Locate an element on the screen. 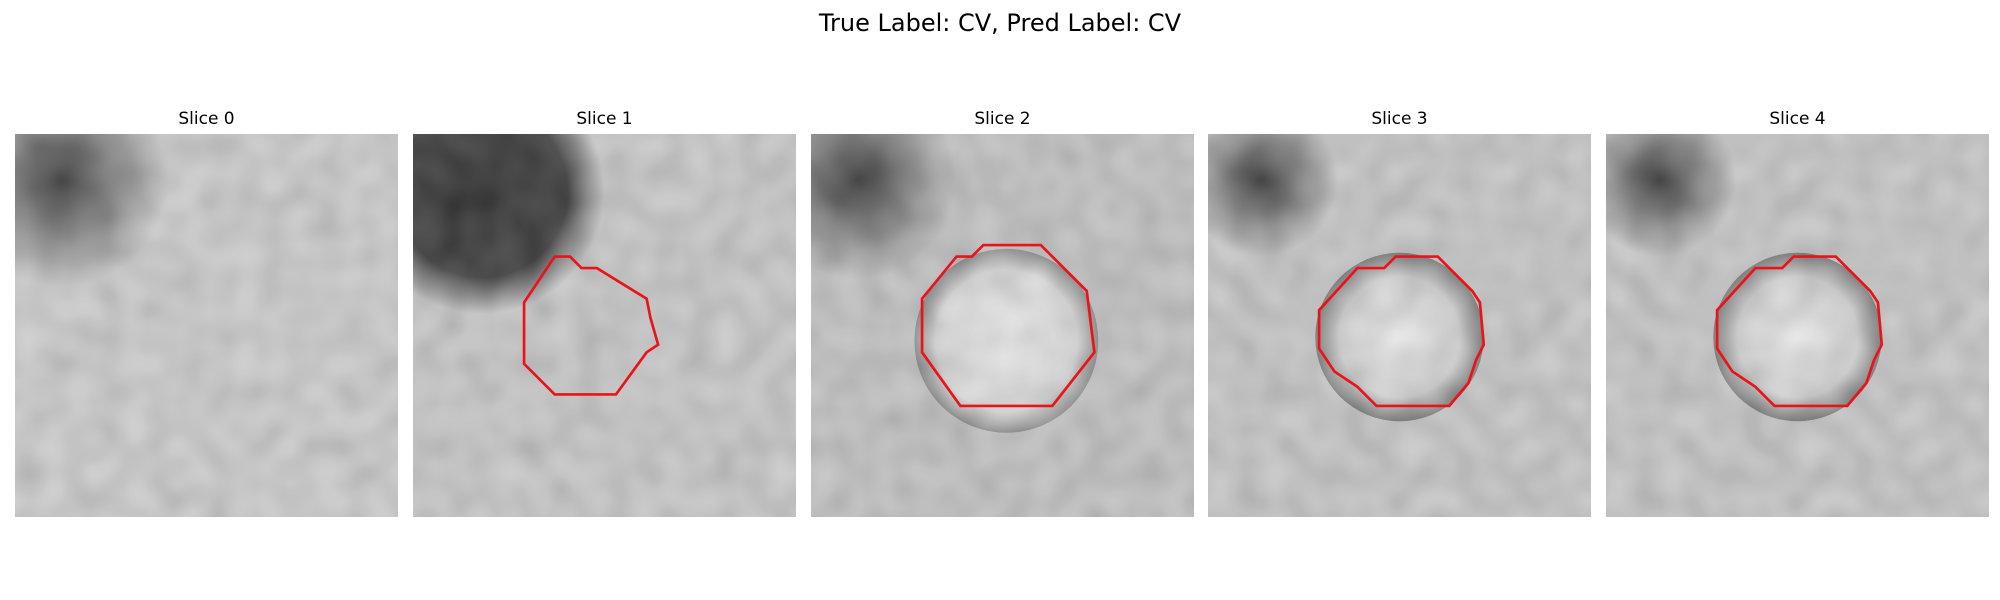 This screenshot has height=600, width=2000. figure-title: True Label: CV, Pred Label: CV is located at coordinates (1000, 23).